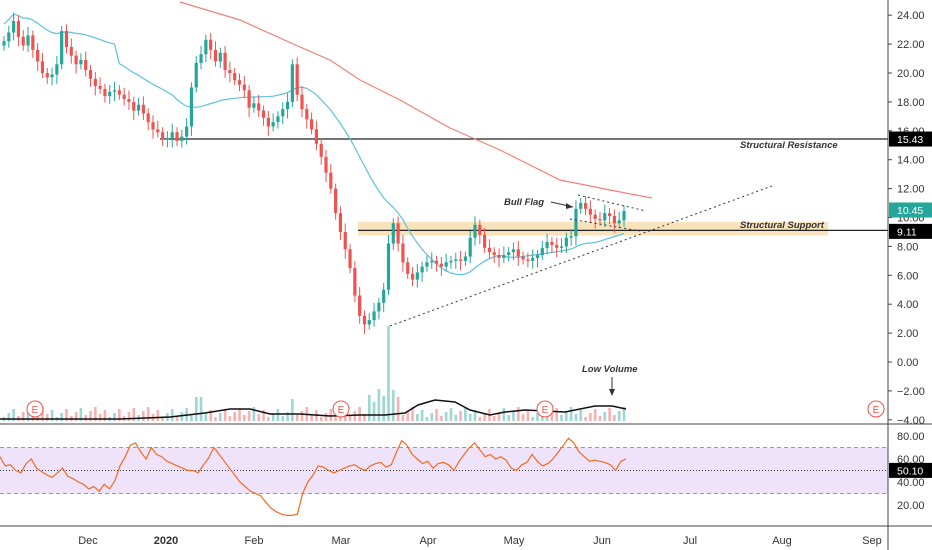 The image size is (932, 550). What do you see at coordinates (911, 103) in the screenshot?
I see `price-tick-label: 18.00` at bounding box center [911, 103].